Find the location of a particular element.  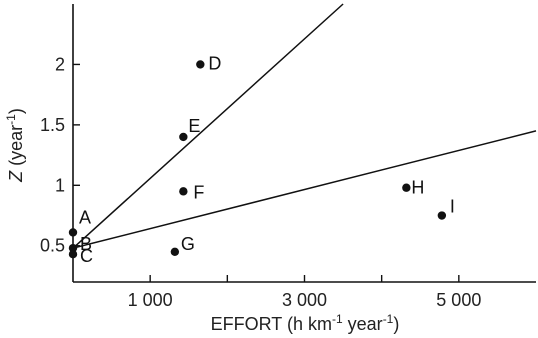

point-label-c: C is located at coordinates (86, 256).